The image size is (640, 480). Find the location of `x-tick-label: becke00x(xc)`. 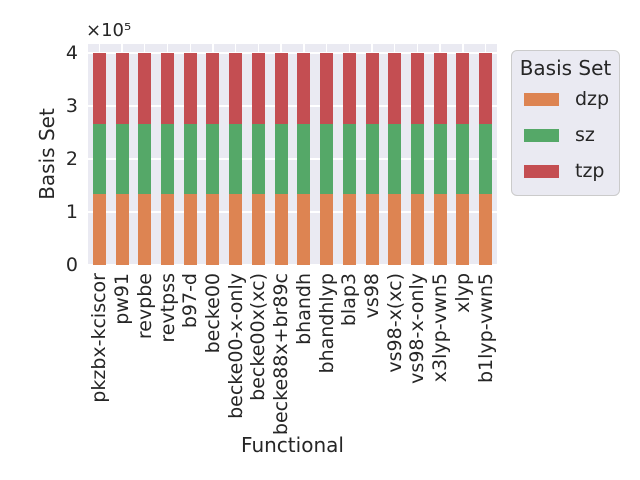

x-tick-label: becke00x(xc) is located at coordinates (258, 337).